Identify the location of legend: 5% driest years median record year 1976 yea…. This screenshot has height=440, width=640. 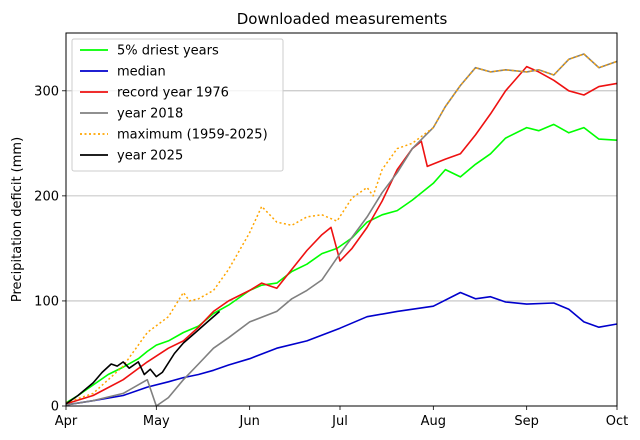
(177, 105).